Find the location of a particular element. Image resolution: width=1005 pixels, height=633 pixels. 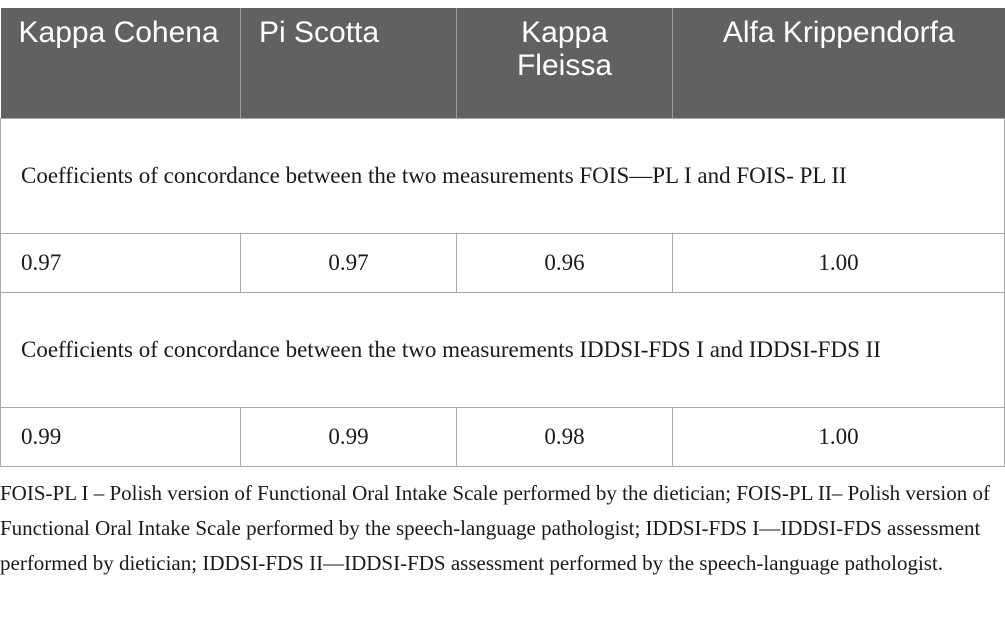

cell-kappa-fleissa: 0.98 is located at coordinates (564, 436).